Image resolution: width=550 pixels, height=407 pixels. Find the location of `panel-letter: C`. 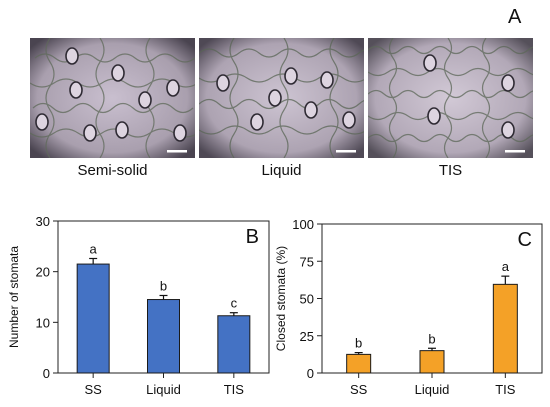

panel-letter: C is located at coordinates (525, 240).